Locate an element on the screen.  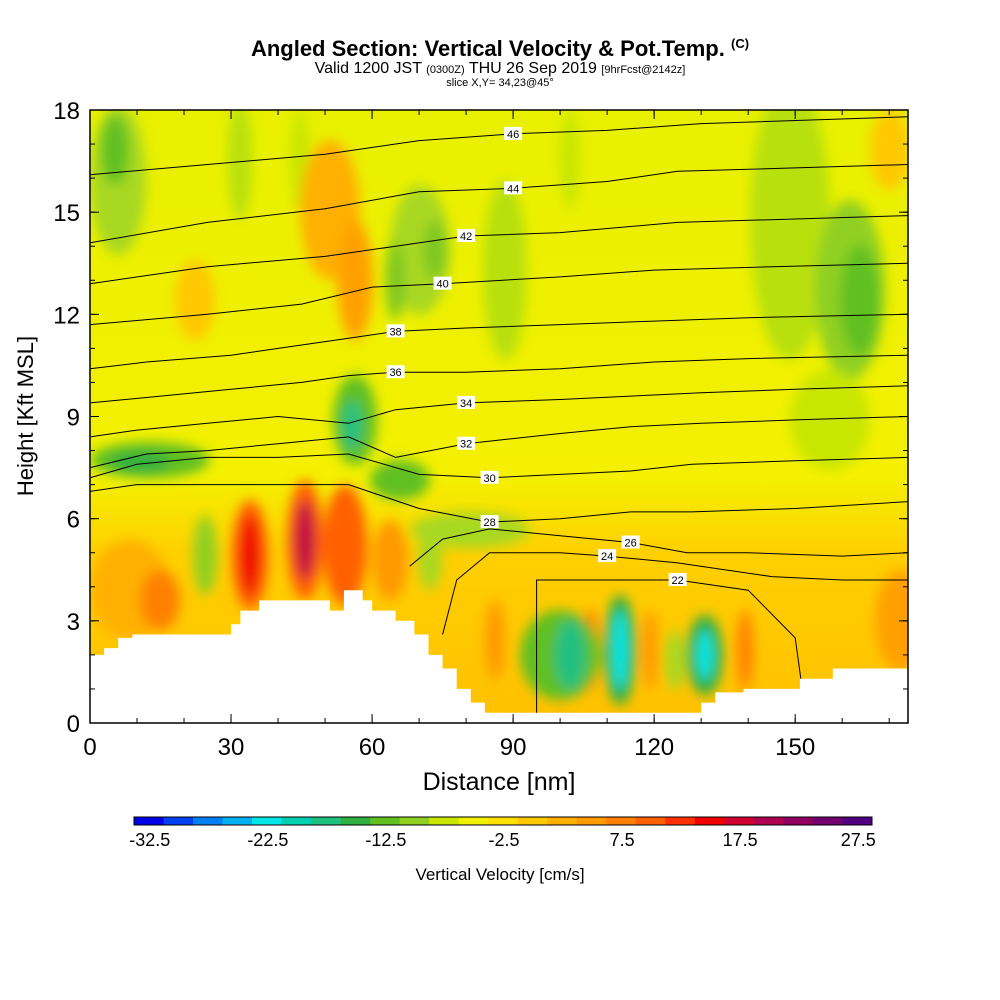
forecast-info: [9hrFcst@2142z] is located at coordinates (643, 70).